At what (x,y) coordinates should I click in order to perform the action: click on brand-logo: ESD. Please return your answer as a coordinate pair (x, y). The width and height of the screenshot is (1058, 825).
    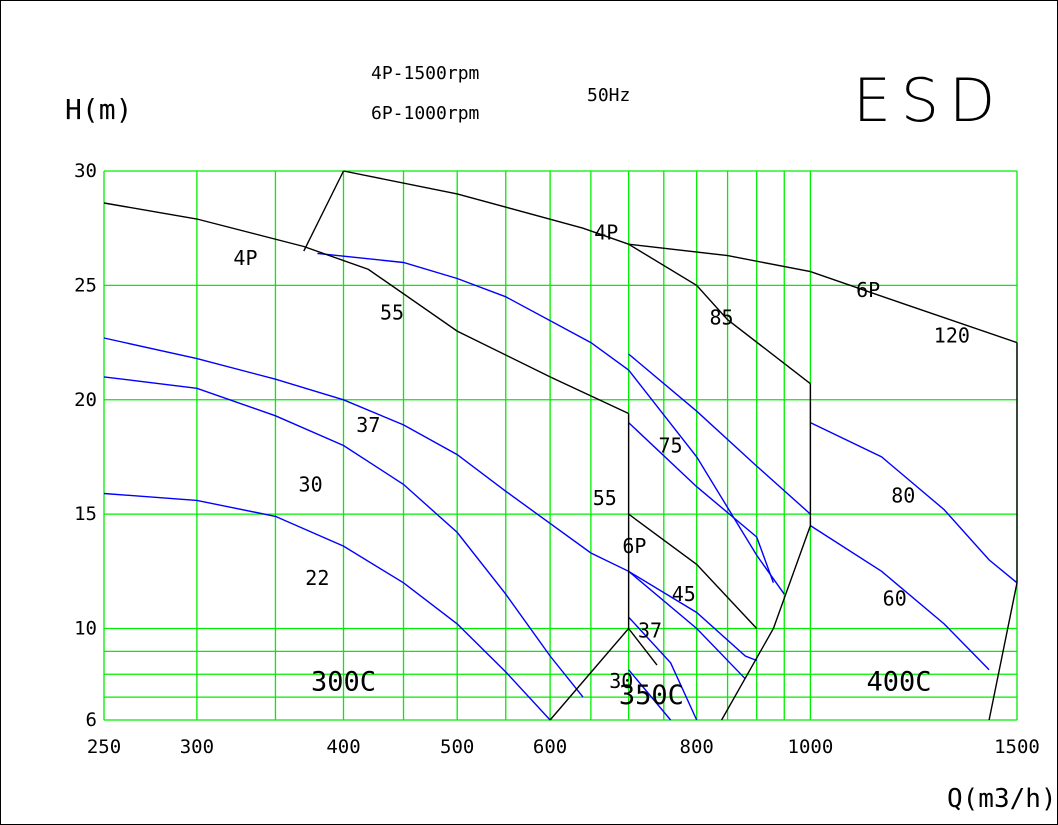
    Looking at the image, I should click on (929, 101).